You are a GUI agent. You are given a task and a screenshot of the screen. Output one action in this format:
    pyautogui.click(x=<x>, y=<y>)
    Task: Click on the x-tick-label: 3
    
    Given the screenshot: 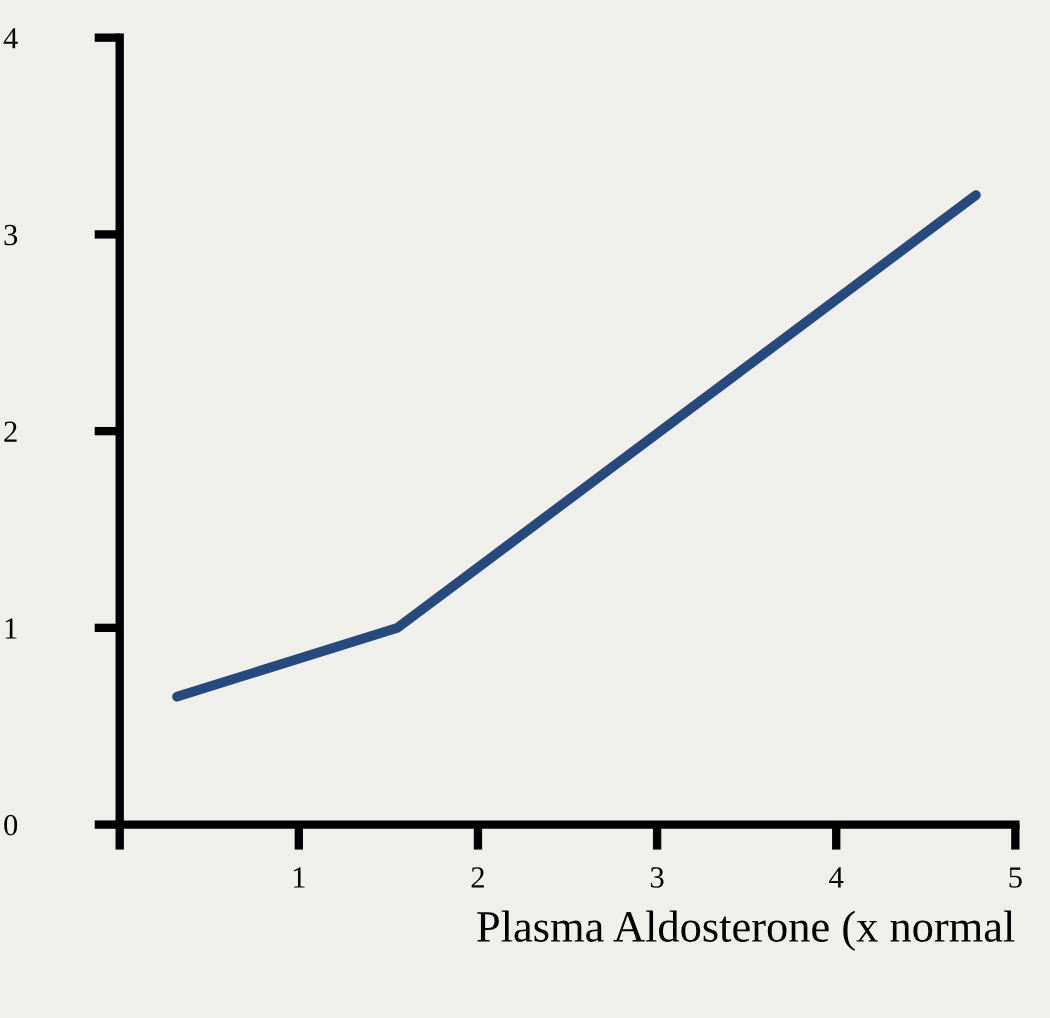 What is the action you would take?
    pyautogui.click(x=657, y=877)
    